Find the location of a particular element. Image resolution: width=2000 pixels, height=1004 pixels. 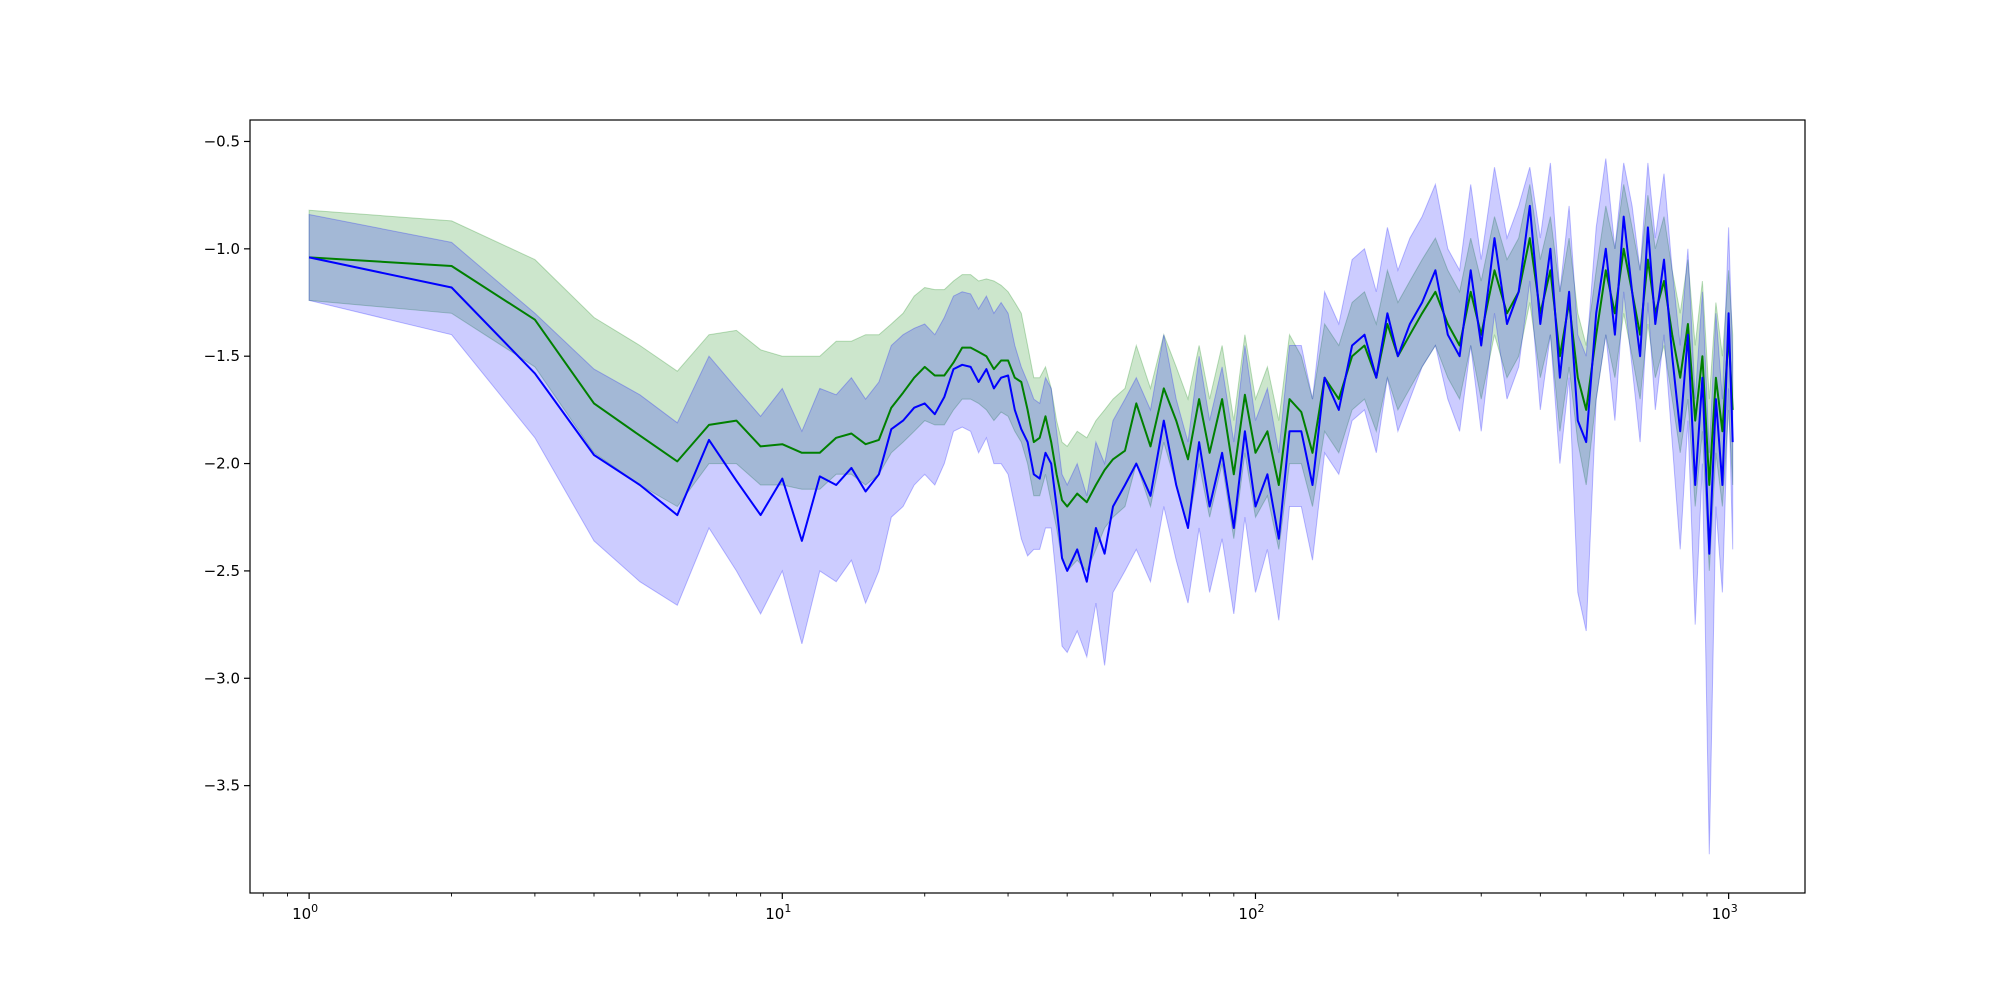

y-tick-label: −3.5 is located at coordinates (222, 786).